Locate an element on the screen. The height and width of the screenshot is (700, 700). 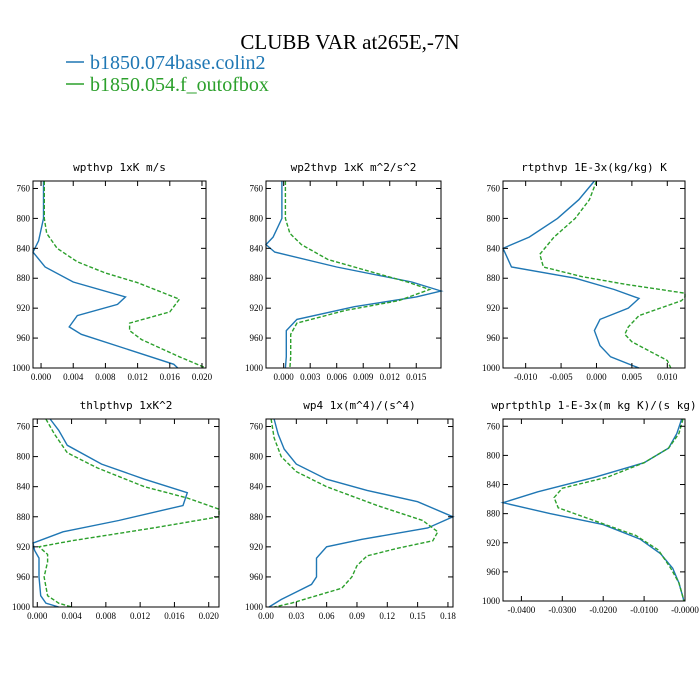
x-tick-label: -0.0000 is located at coordinates (685, 610).